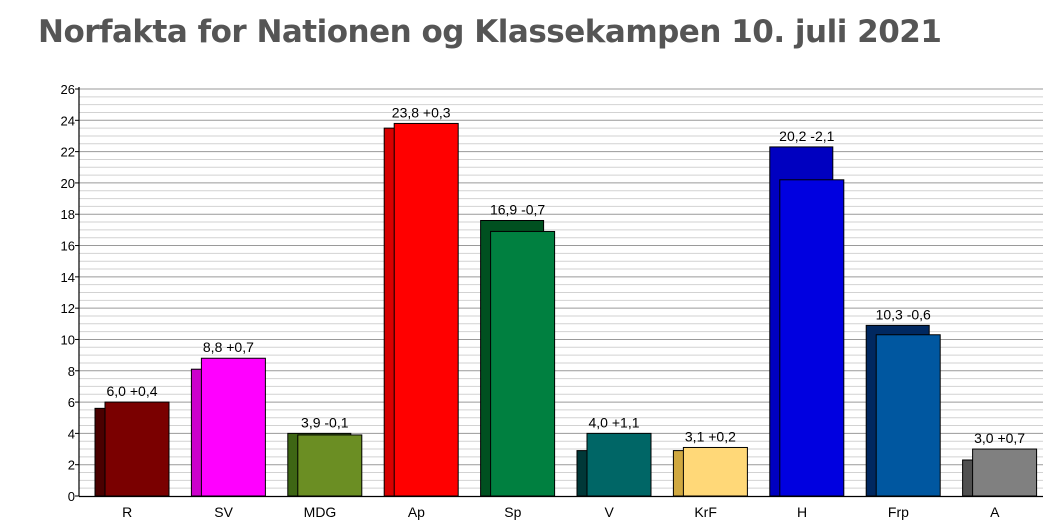  Describe the element at coordinates (71, 496) in the screenshot. I see `y-tick-label: 0` at that location.